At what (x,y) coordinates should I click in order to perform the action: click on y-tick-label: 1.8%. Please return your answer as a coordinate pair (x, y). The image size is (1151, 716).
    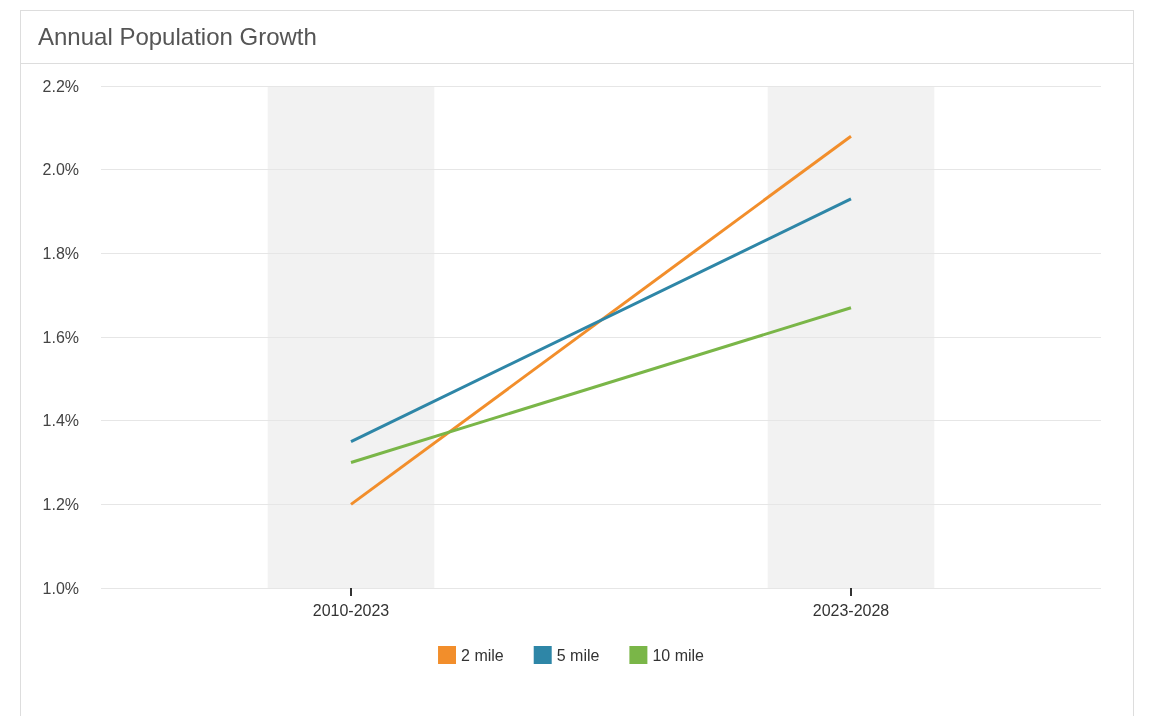
    Looking at the image, I should click on (60, 253).